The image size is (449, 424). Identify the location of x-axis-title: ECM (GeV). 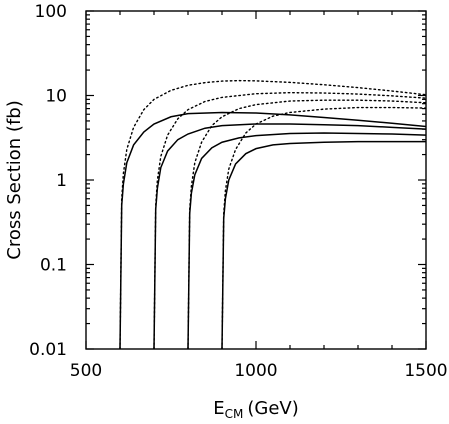
(256, 409).